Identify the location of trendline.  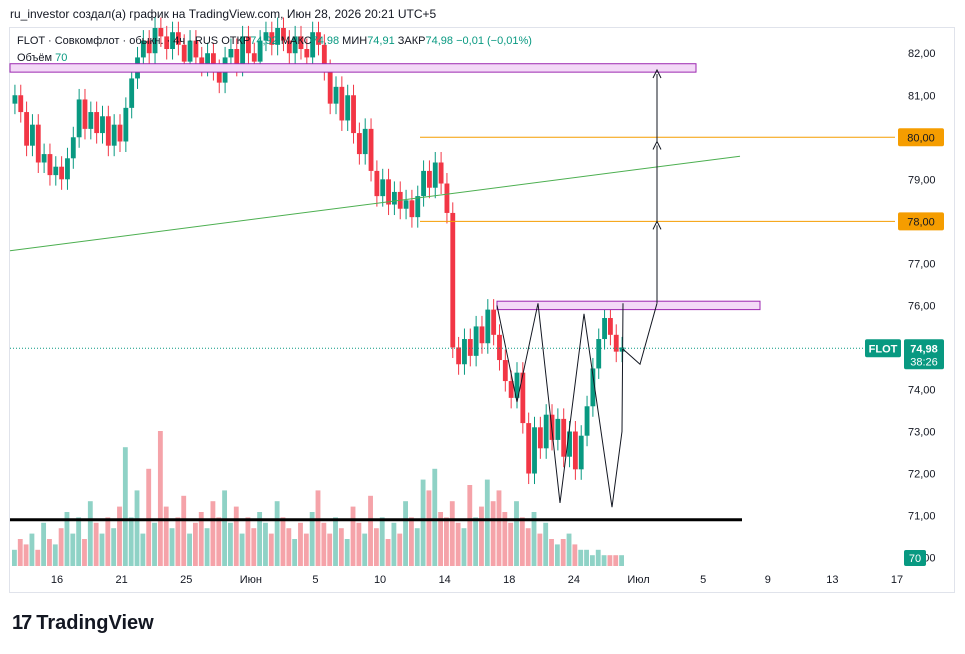
(375, 203).